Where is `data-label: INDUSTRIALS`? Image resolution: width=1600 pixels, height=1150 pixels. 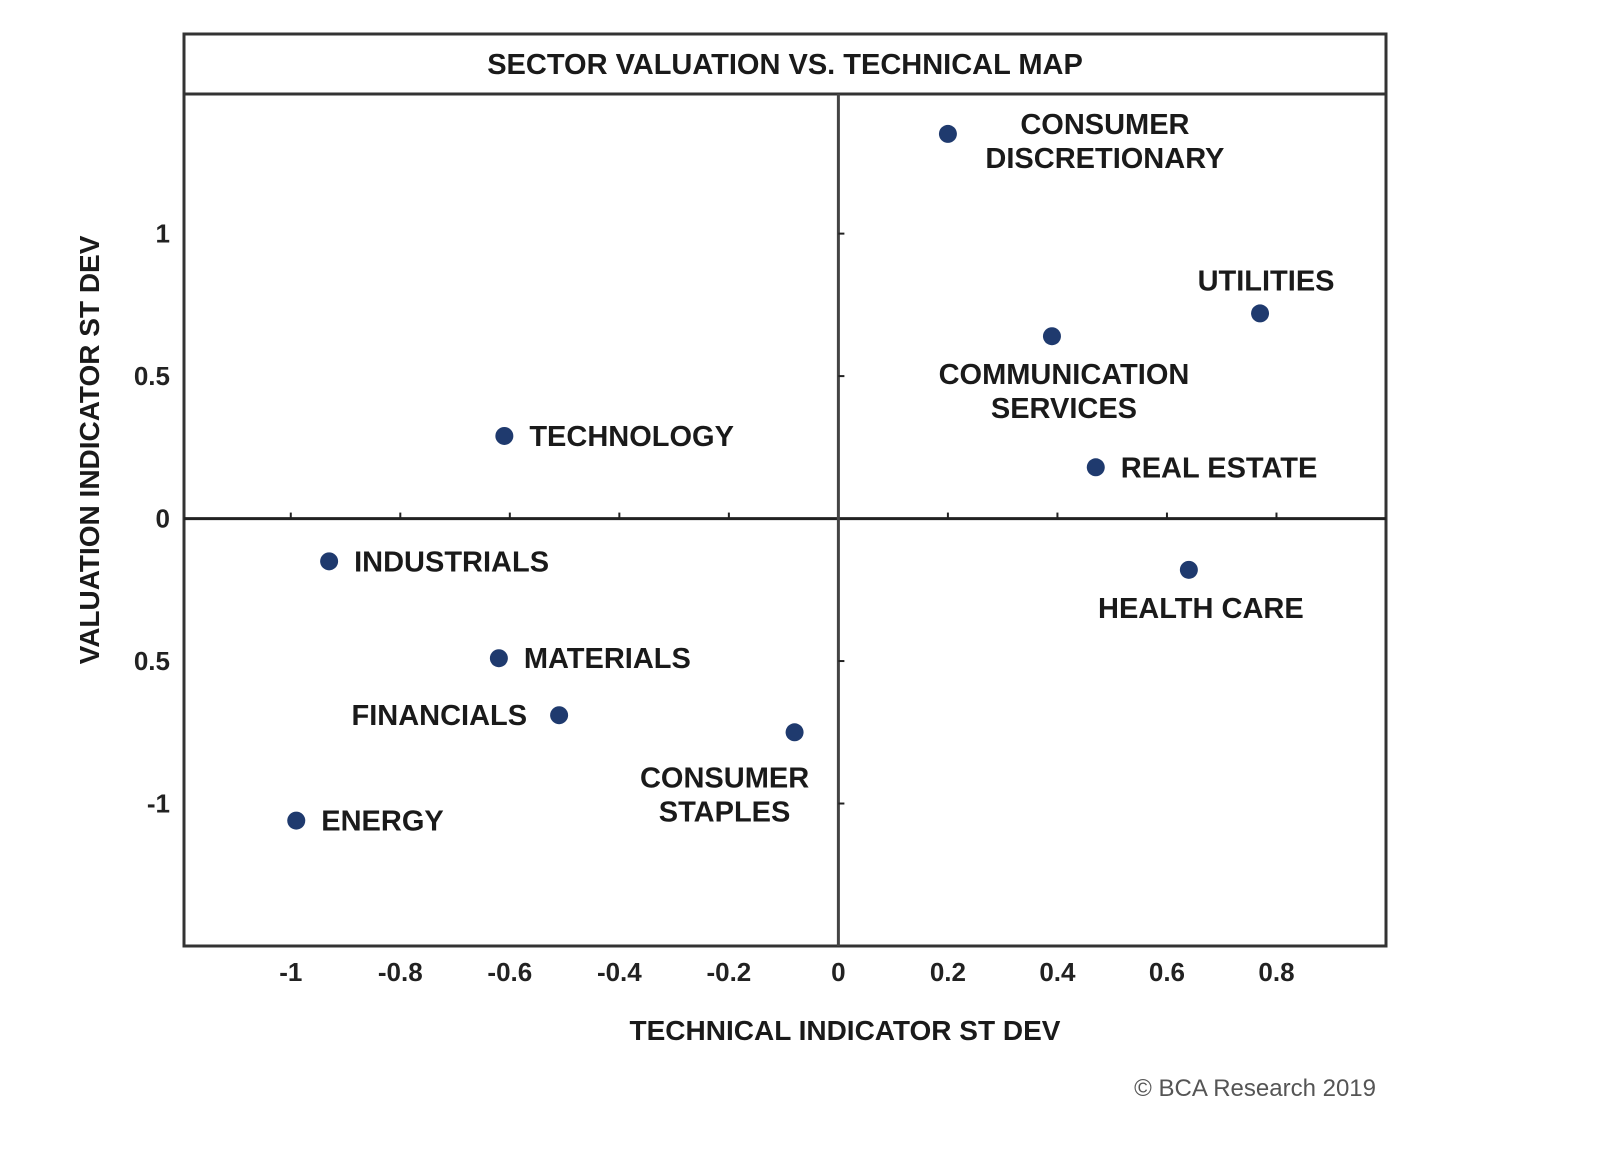
data-label: INDUSTRIALS is located at coordinates (451, 562).